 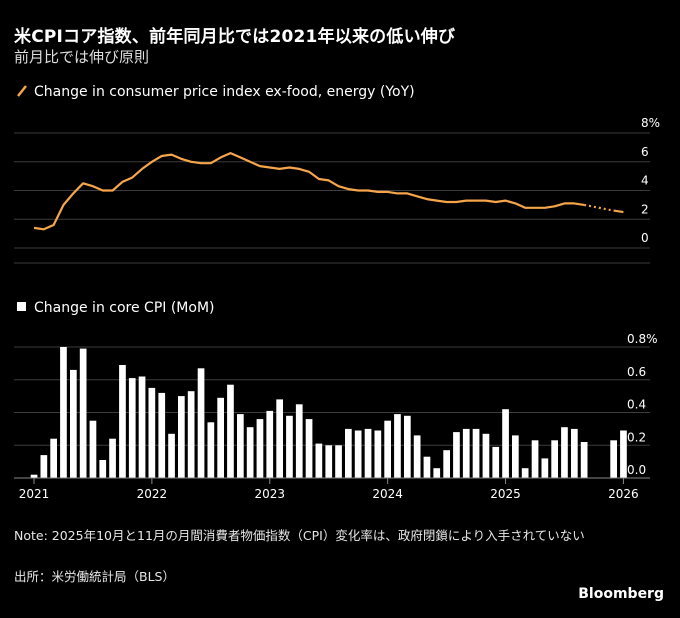 I want to click on cpi-yoy-line-recent, so click(x=618, y=211).